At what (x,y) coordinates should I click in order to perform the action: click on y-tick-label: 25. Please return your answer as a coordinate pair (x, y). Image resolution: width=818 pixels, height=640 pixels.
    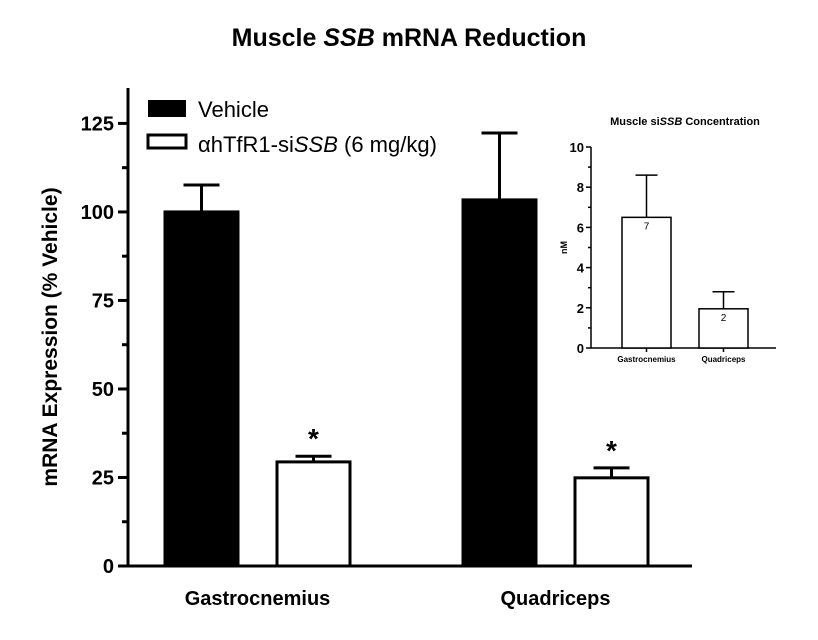
    Looking at the image, I should click on (103, 478).